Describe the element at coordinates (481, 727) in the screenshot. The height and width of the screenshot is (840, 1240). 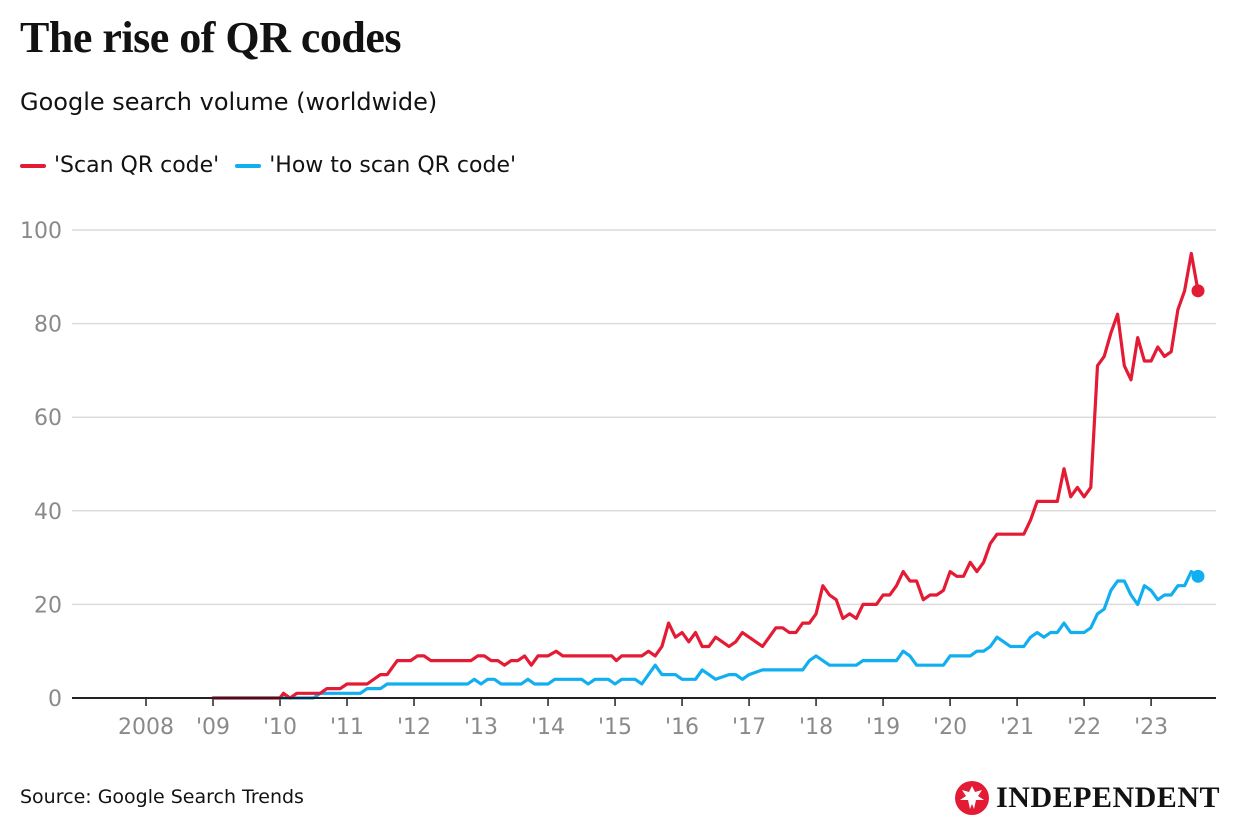
I see `x-tick-label: '13` at that location.